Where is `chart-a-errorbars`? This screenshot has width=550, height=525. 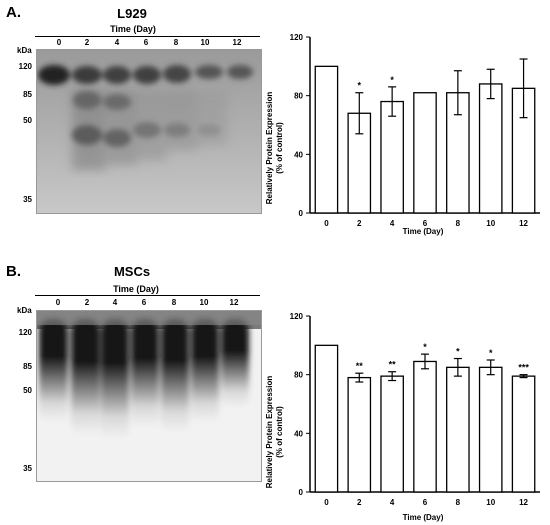
chart-a-errorbars is located at coordinates (441, 96).